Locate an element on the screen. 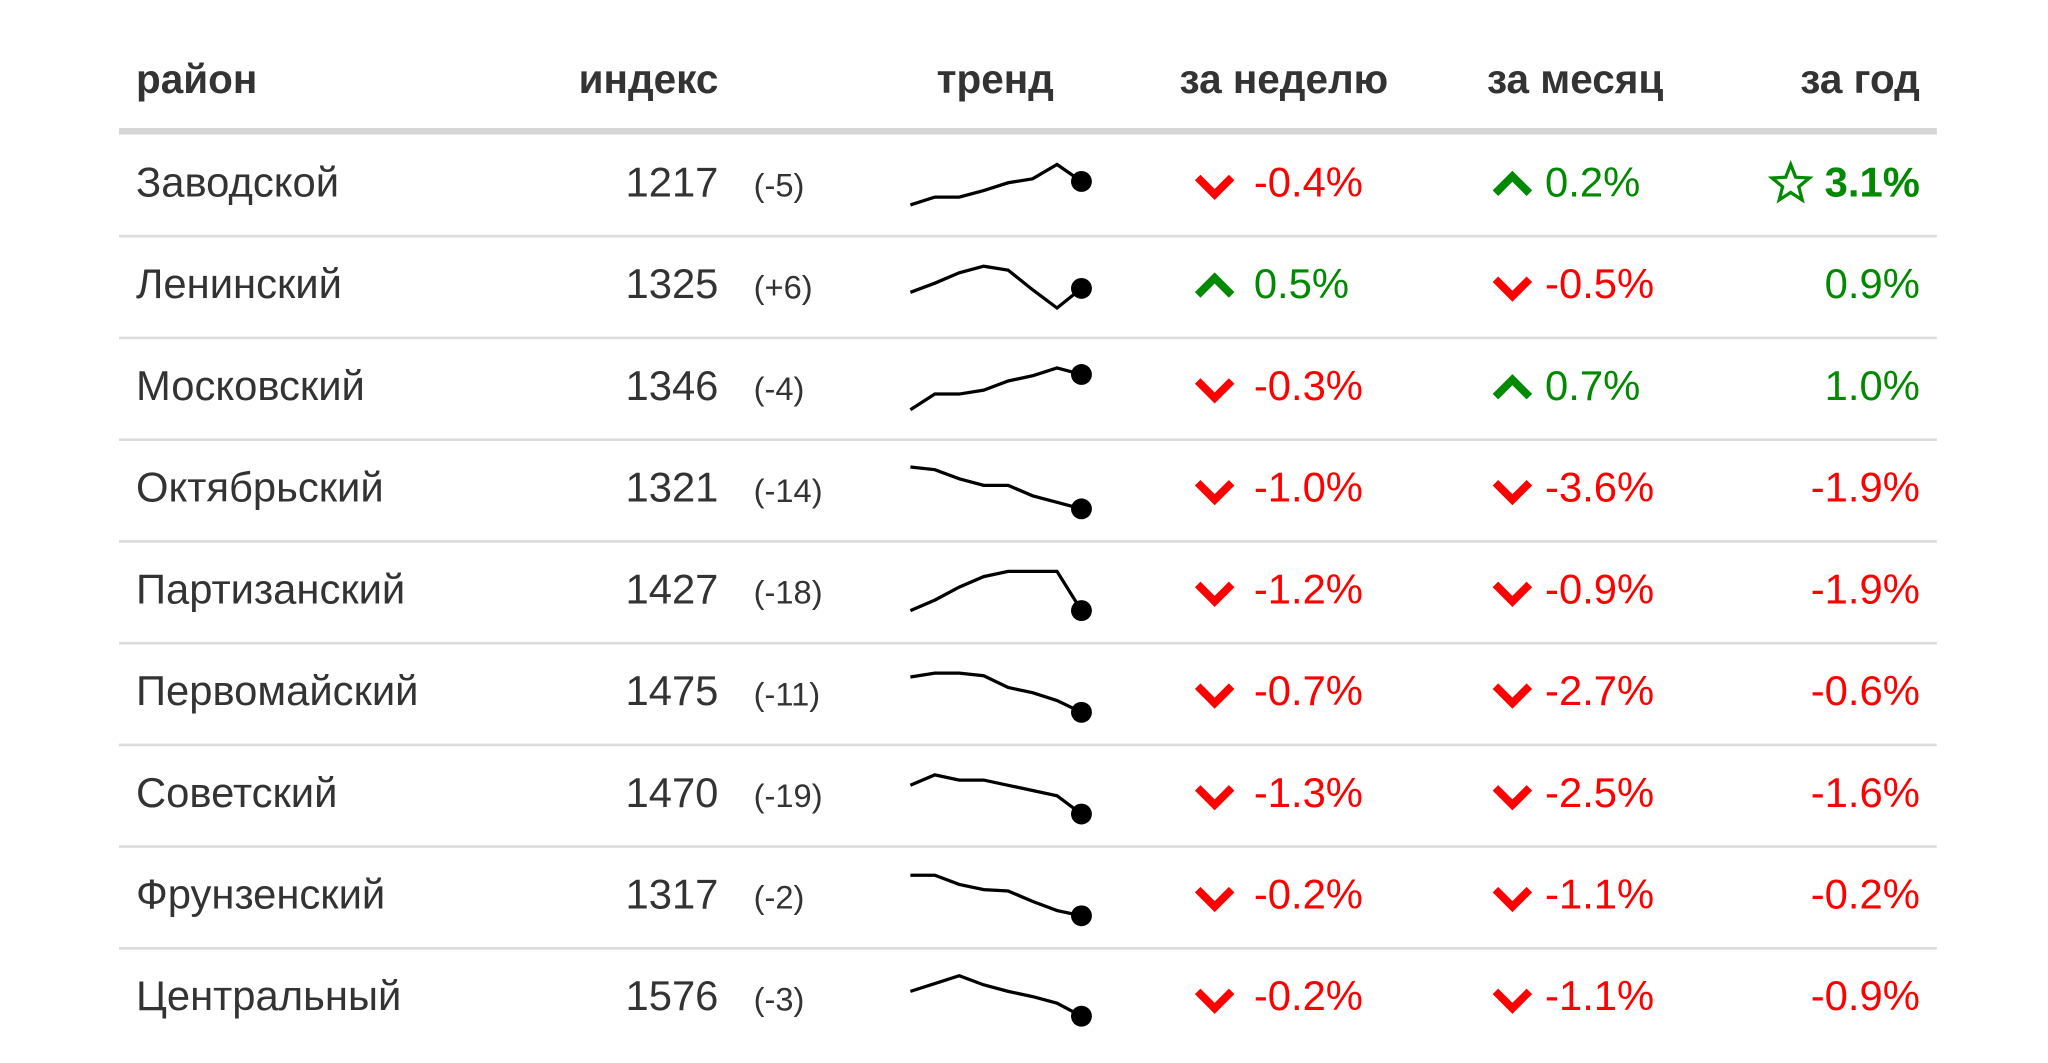  column-header: индекс is located at coordinates (649, 79).